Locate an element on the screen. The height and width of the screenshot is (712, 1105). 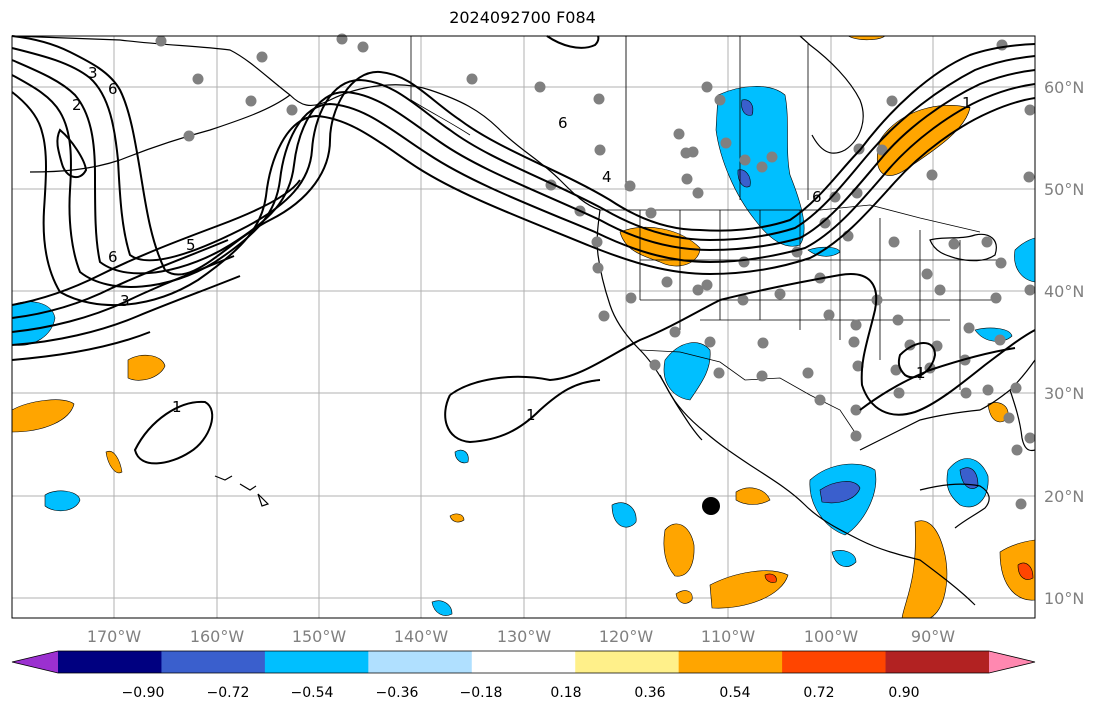
lat-label: 10°N is located at coordinates (1064, 598).